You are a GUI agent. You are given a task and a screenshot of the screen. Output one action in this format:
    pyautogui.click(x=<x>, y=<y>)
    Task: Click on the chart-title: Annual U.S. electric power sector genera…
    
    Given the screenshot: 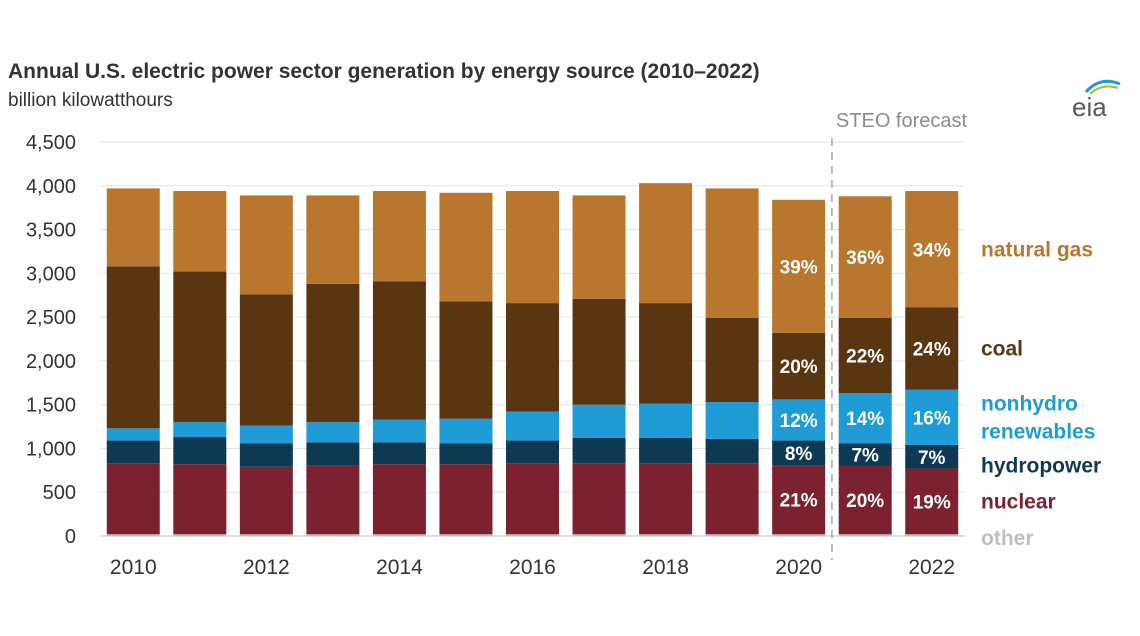 What is the action you would take?
    pyautogui.click(x=384, y=71)
    